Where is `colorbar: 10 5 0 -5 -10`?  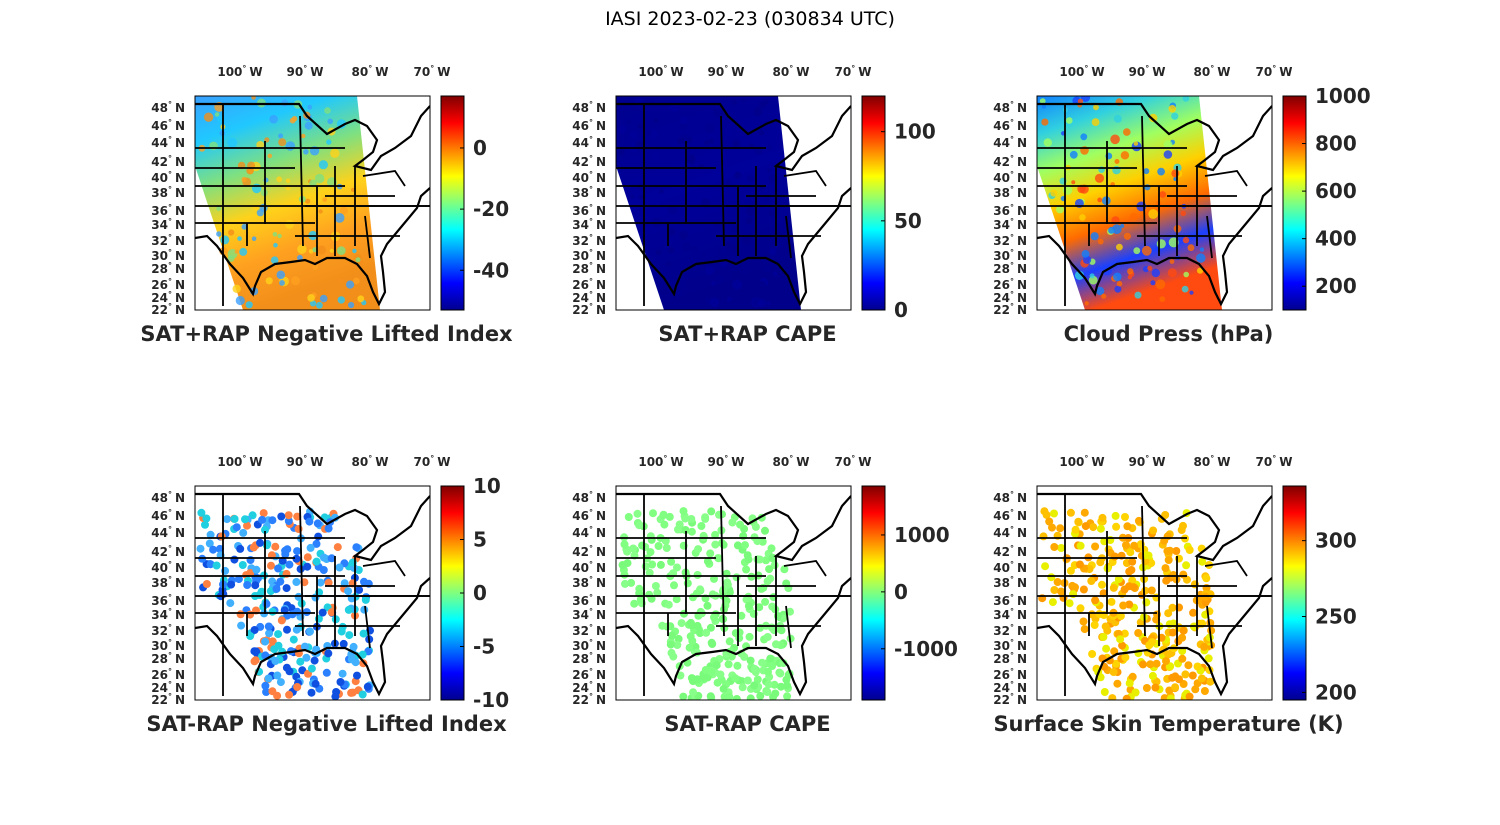
colorbar: 10 5 0 -5 -10 is located at coordinates (474, 593).